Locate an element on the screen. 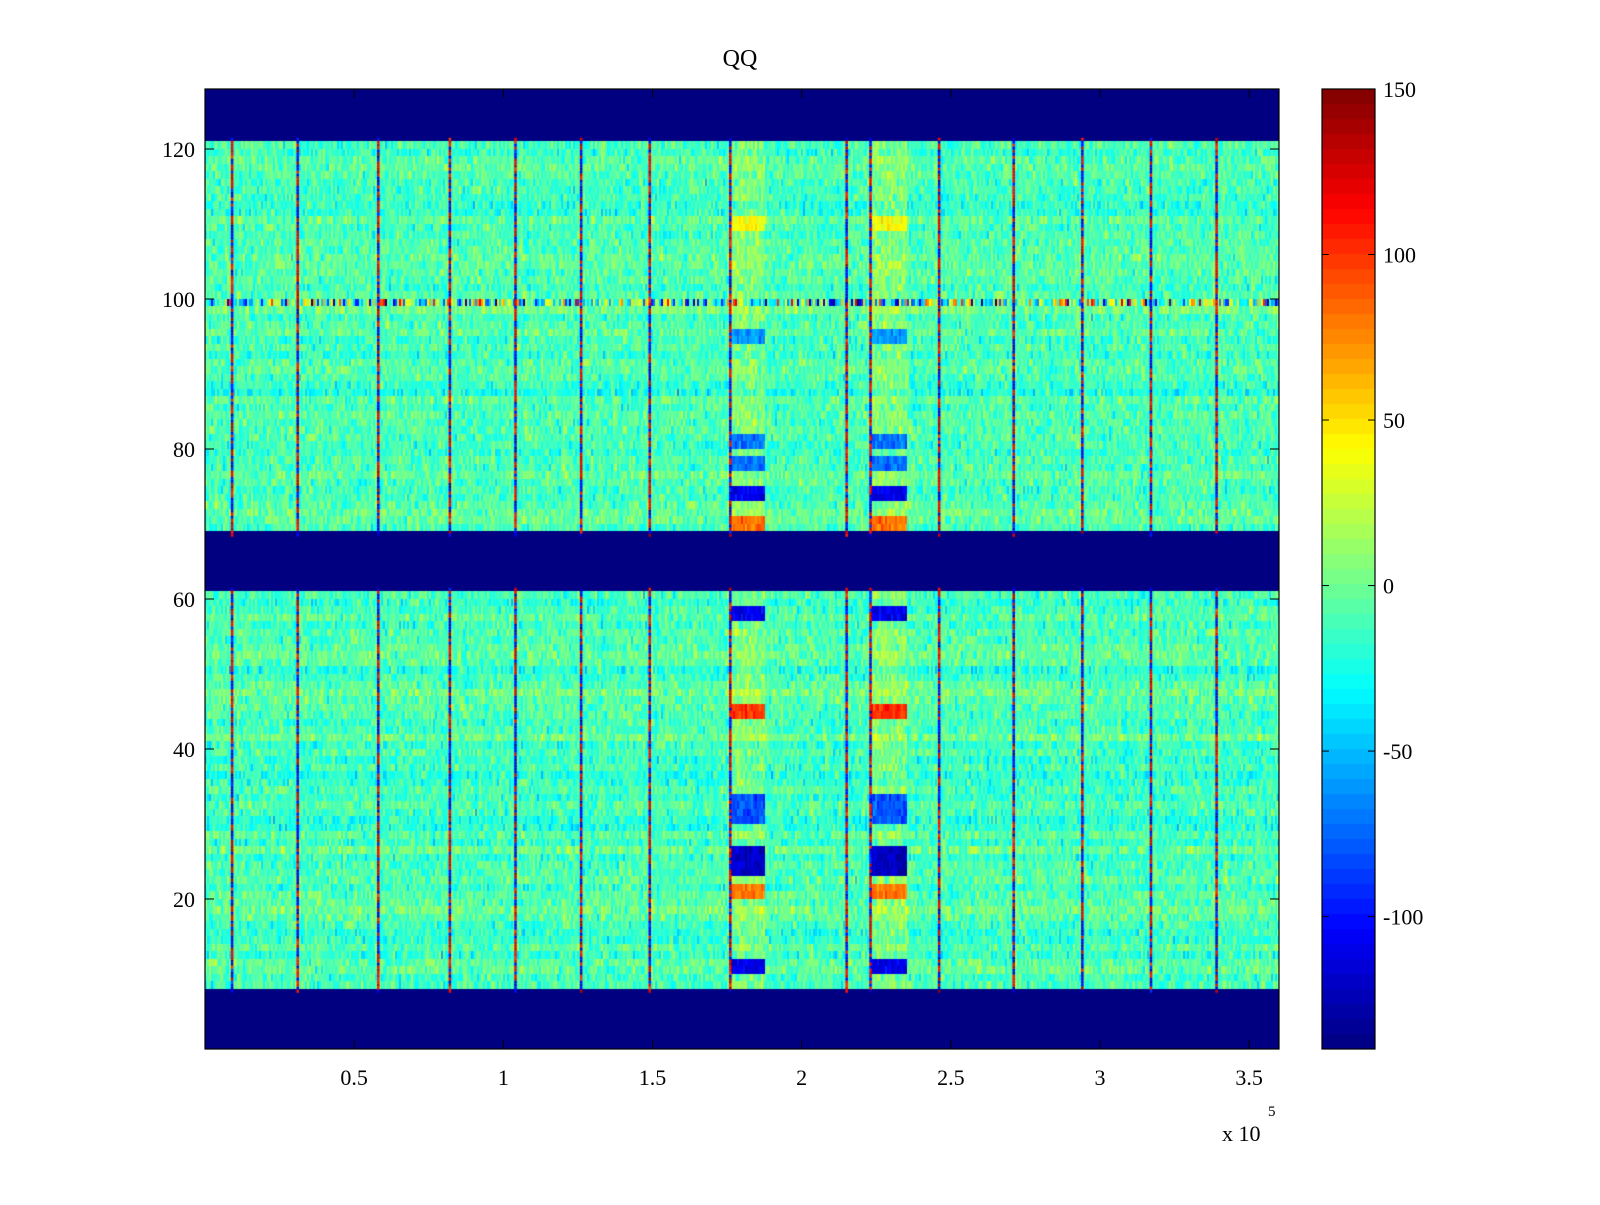 This screenshot has width=1600, height=1205. colorbar-tick-label: 50 is located at coordinates (1394, 420).